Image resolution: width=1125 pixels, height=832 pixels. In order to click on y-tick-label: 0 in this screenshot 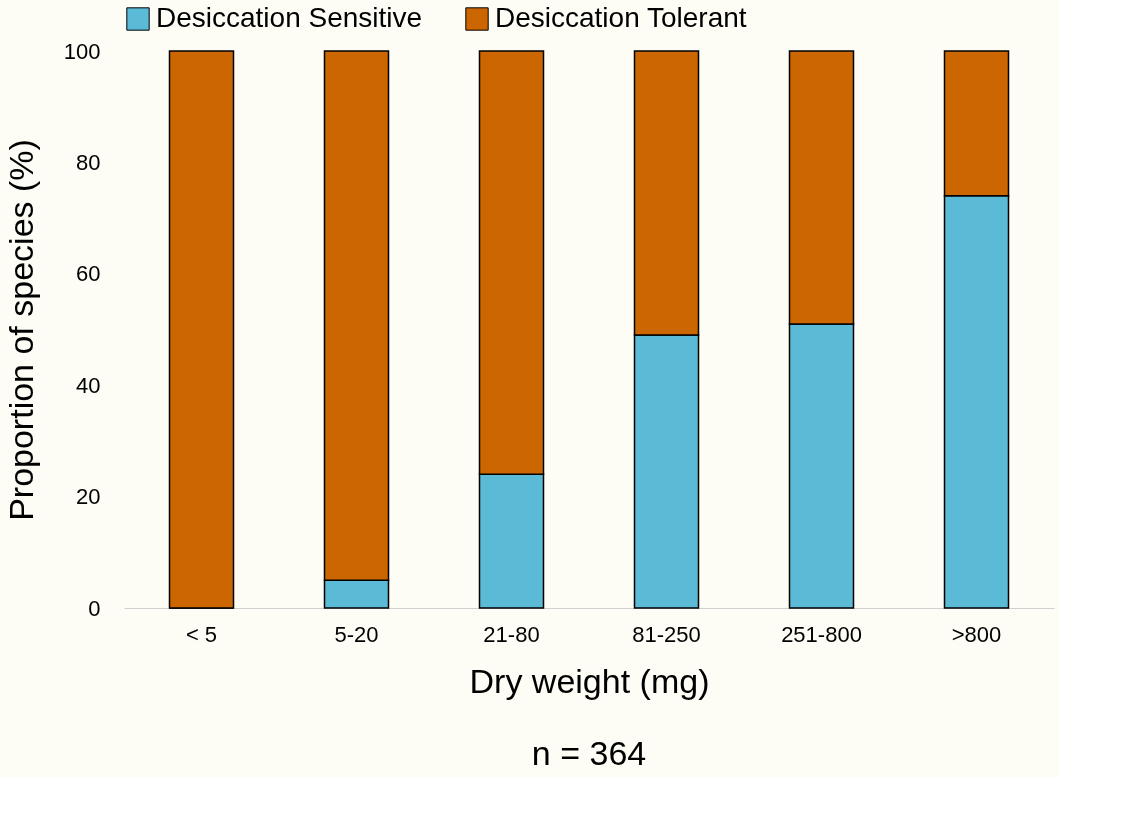, I will do `click(94, 608)`.